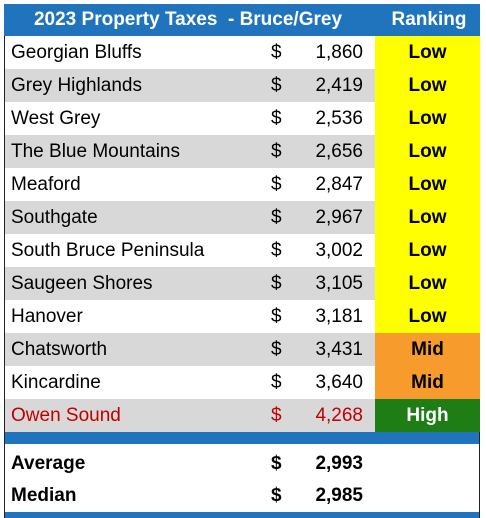 This screenshot has width=486, height=518. I want to click on tax-amount: 3,105, so click(339, 283).